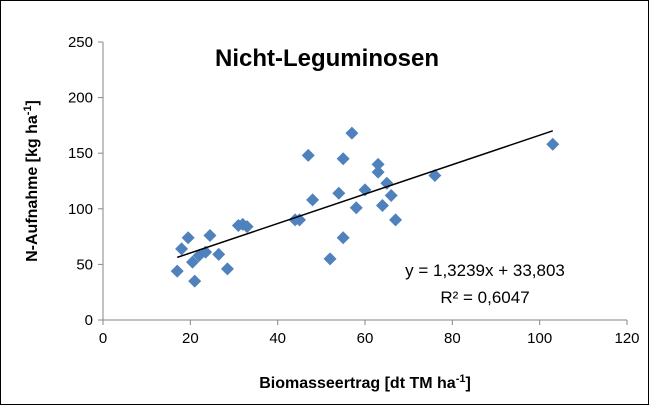  What do you see at coordinates (365, 338) in the screenshot?
I see `x-tick-label: 60` at bounding box center [365, 338].